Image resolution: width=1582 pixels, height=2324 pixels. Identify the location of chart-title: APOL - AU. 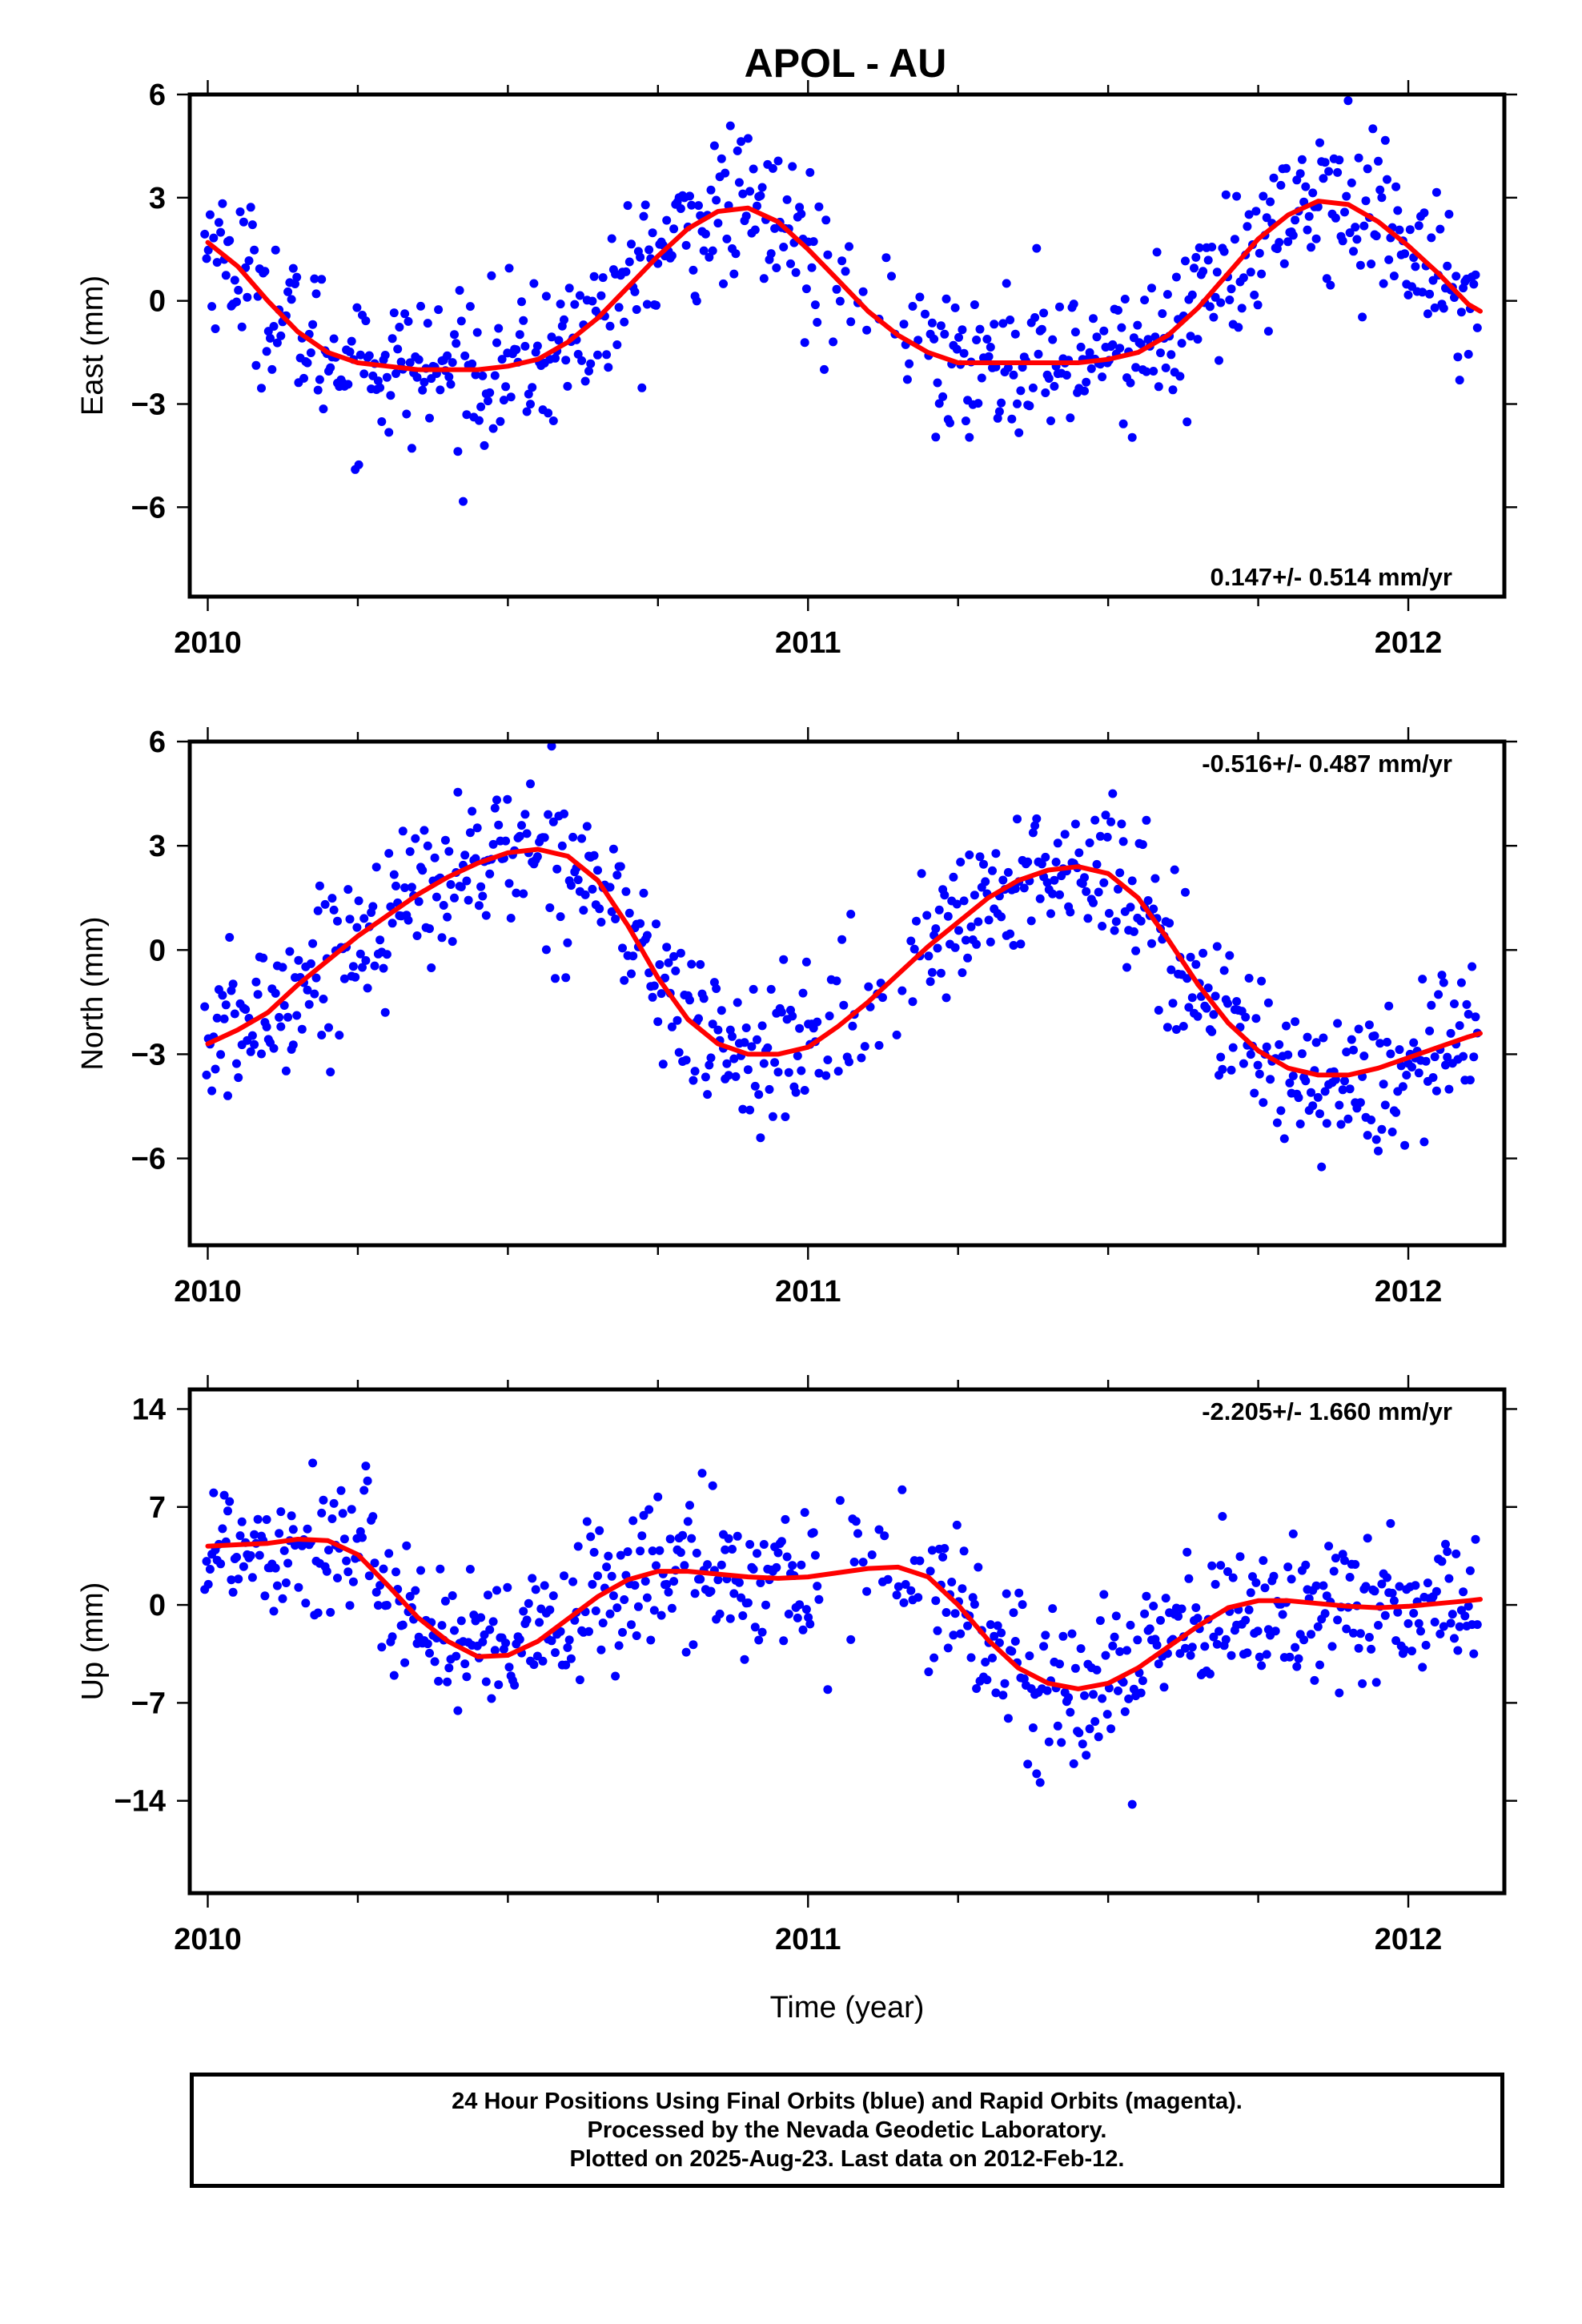
(846, 63).